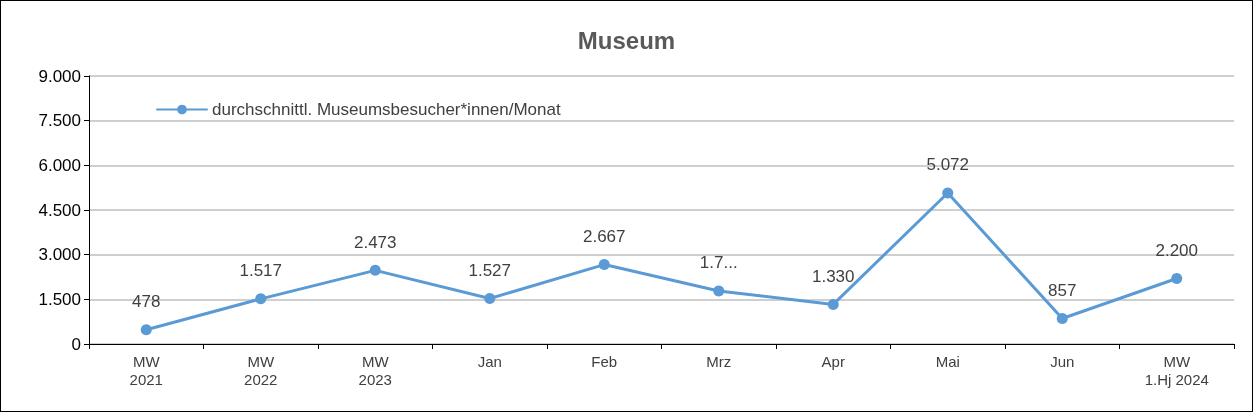  I want to click on data-label: 478, so click(146, 302).